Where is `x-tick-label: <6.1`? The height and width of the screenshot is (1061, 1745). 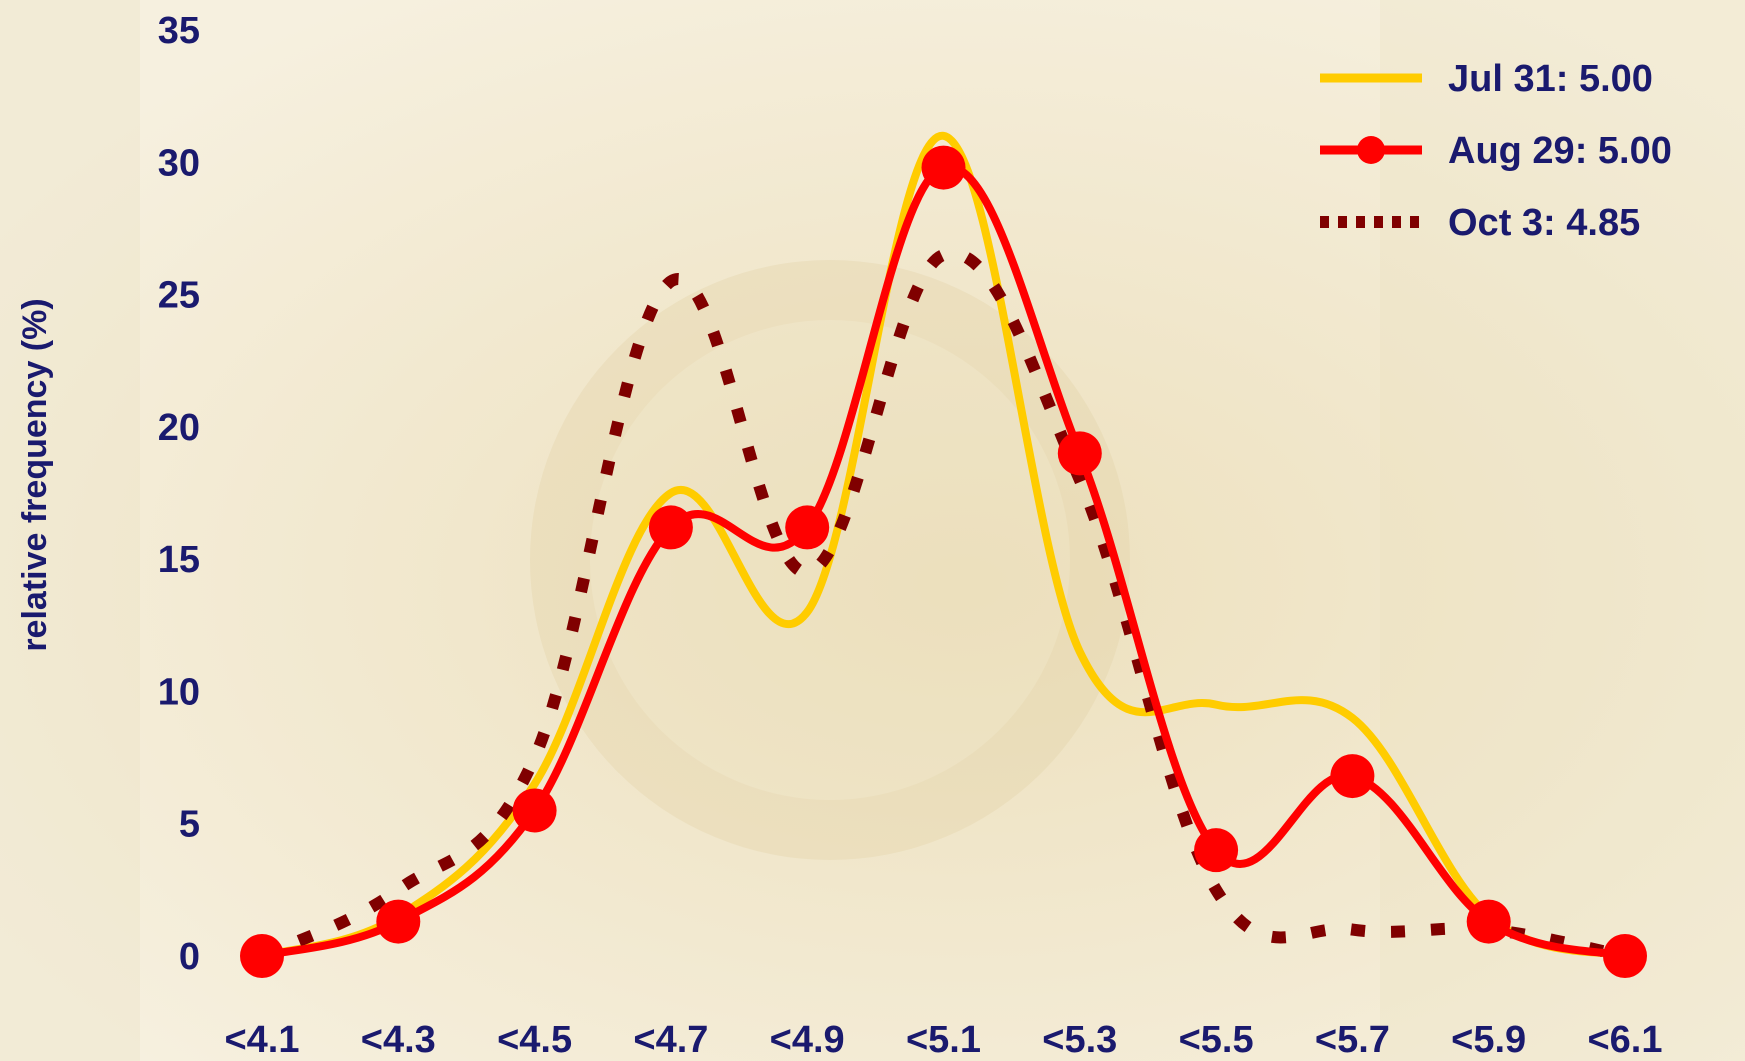
x-tick-label: <6.1 is located at coordinates (1624, 1040).